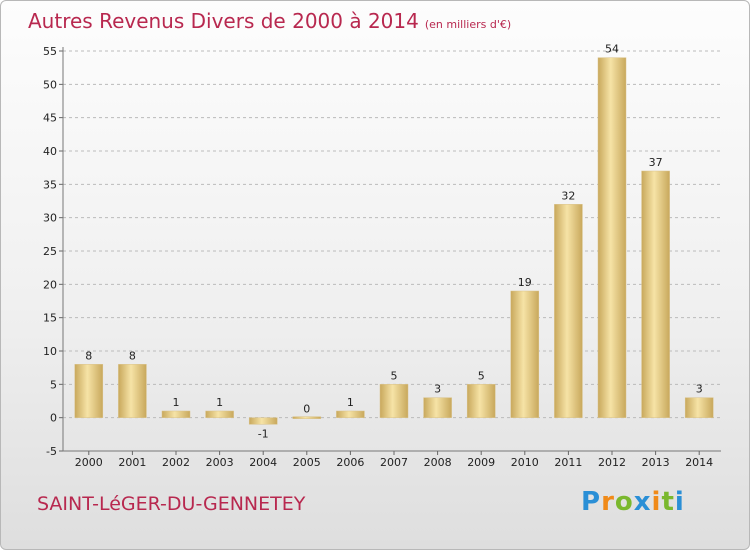 This screenshot has width=750, height=550. Describe the element at coordinates (50, 118) in the screenshot. I see `y-tick-label: 45` at that location.